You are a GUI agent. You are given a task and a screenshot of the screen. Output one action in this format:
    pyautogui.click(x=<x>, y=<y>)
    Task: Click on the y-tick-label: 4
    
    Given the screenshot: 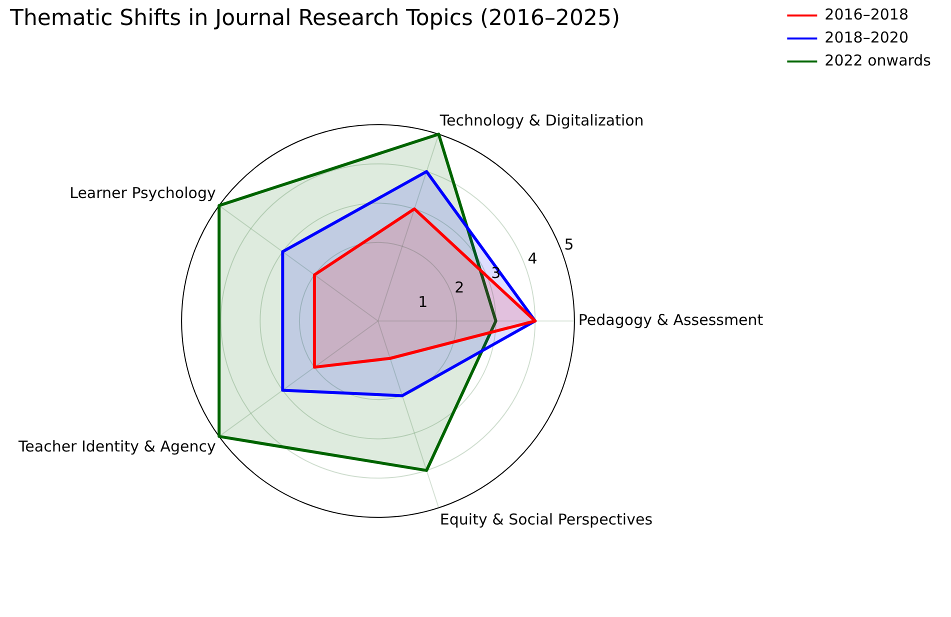 What is the action you would take?
    pyautogui.click(x=533, y=259)
    